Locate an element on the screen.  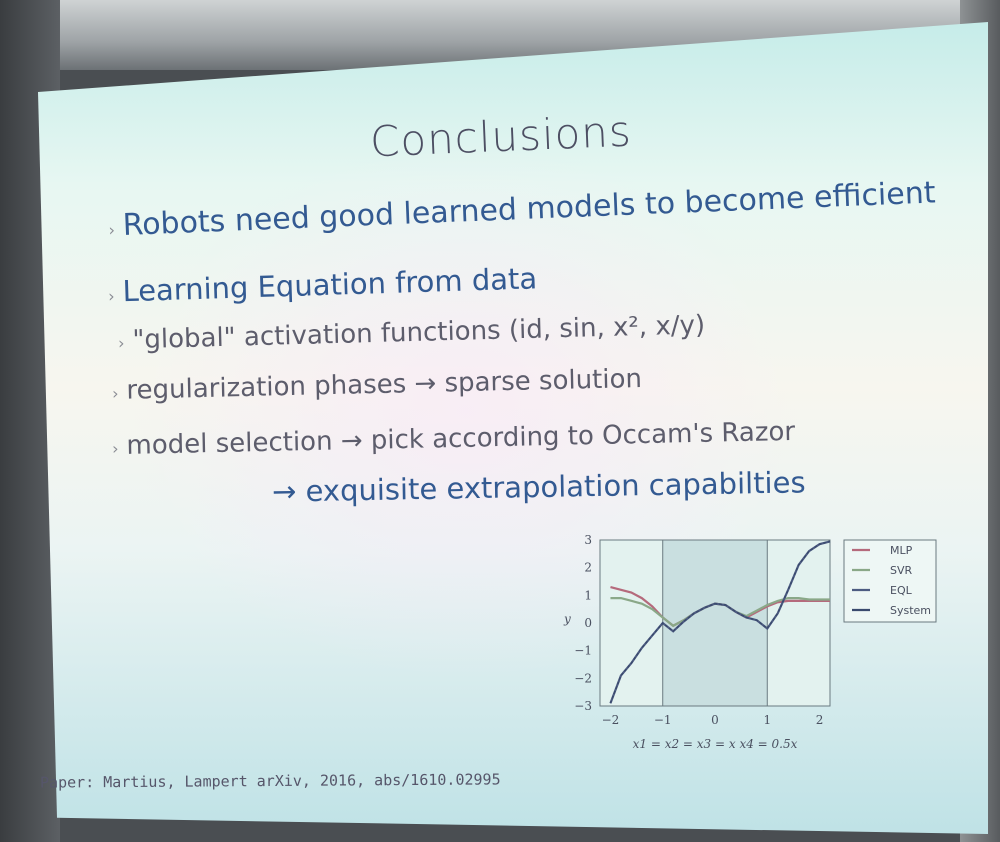
legend-label-system: System is located at coordinates (910, 610).